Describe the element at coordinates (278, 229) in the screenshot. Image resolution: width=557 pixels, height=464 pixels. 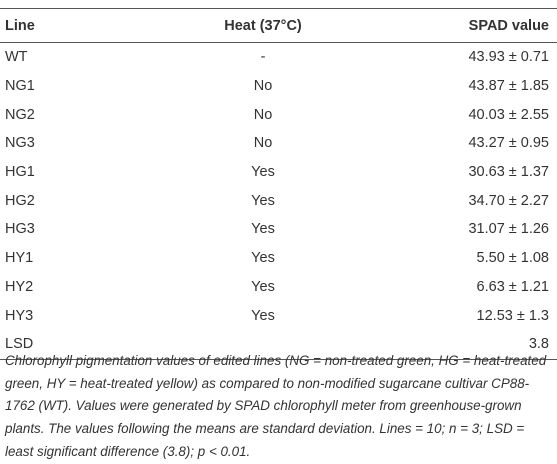
I see `table-row: HG3 Yes 31.07 ± 1.26` at that location.